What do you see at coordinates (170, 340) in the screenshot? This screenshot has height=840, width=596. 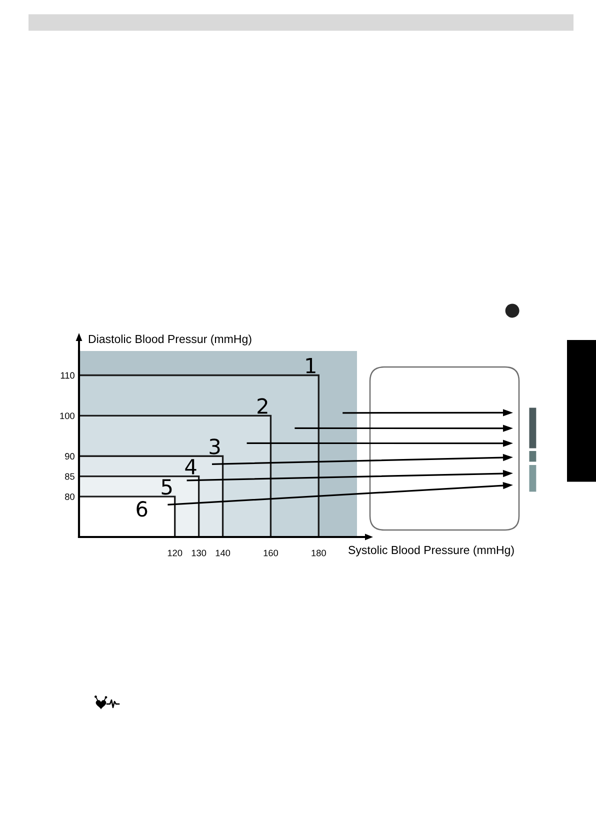 I see `y-axis-title: Diastolic Blood Pressur (mmHg)` at bounding box center [170, 340].